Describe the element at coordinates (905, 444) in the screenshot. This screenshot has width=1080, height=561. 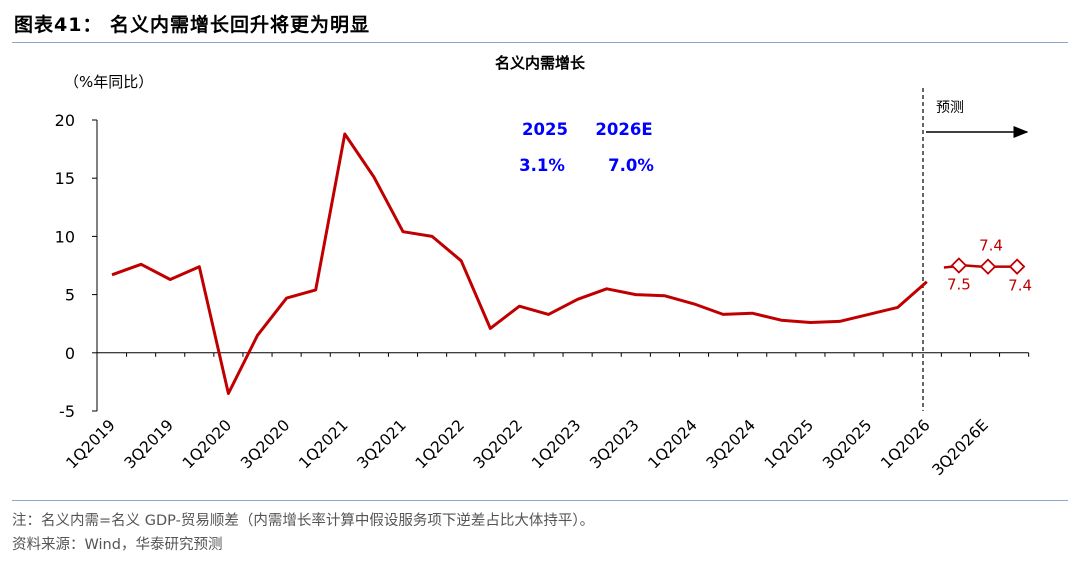
I see `x-tick-label: 1Q2026` at that location.